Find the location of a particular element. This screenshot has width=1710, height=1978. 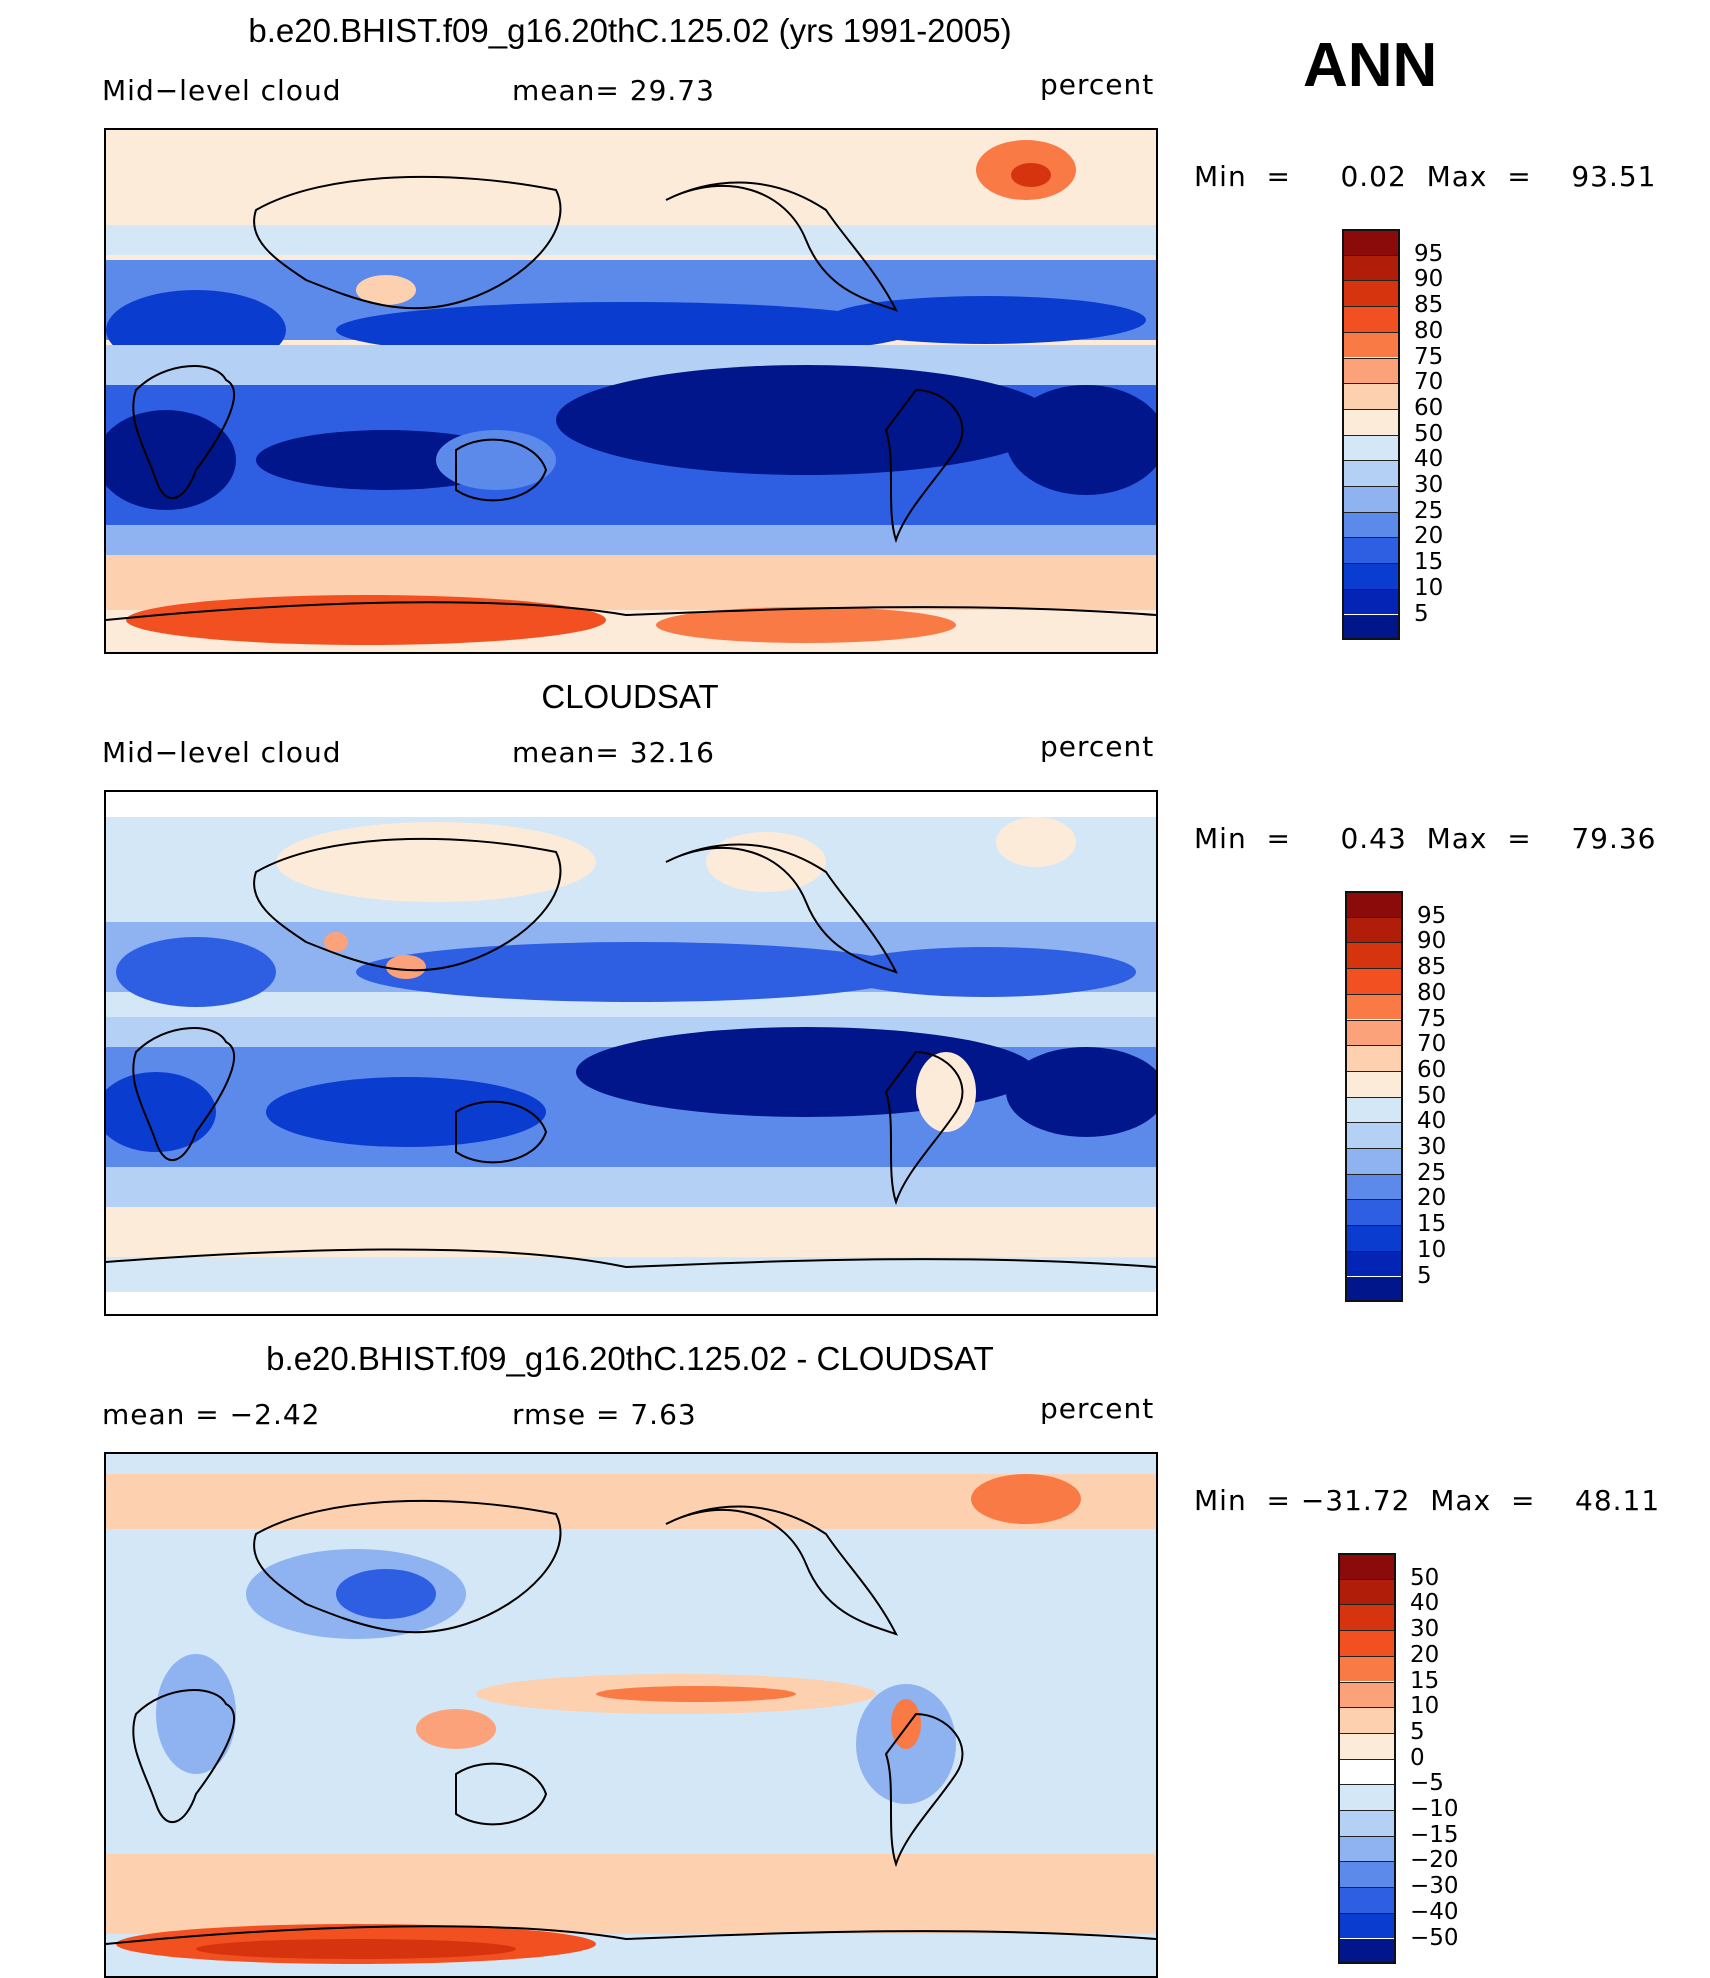

panel2-title: CLOUDSAT is located at coordinates (630, 696).